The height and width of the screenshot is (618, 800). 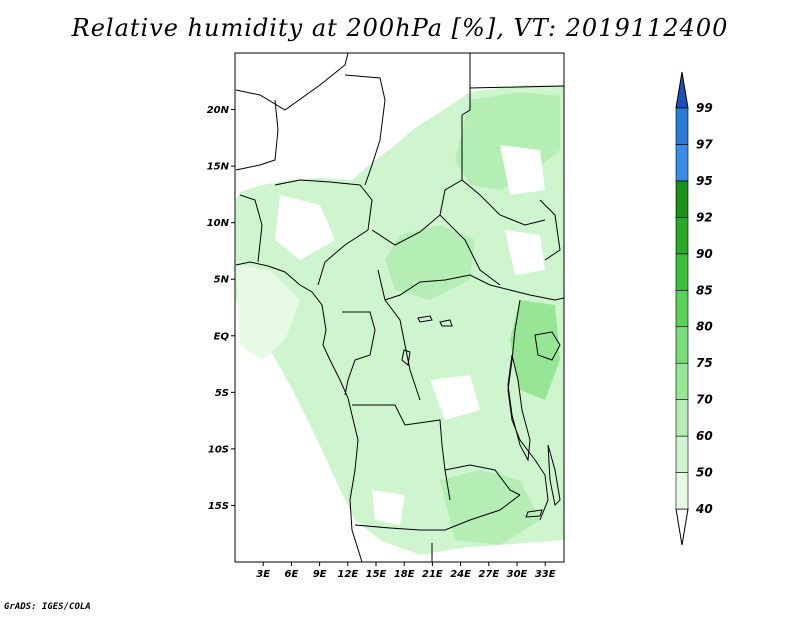 What do you see at coordinates (430, 262) in the screenshot?
I see `humidity-region-central` at bounding box center [430, 262].